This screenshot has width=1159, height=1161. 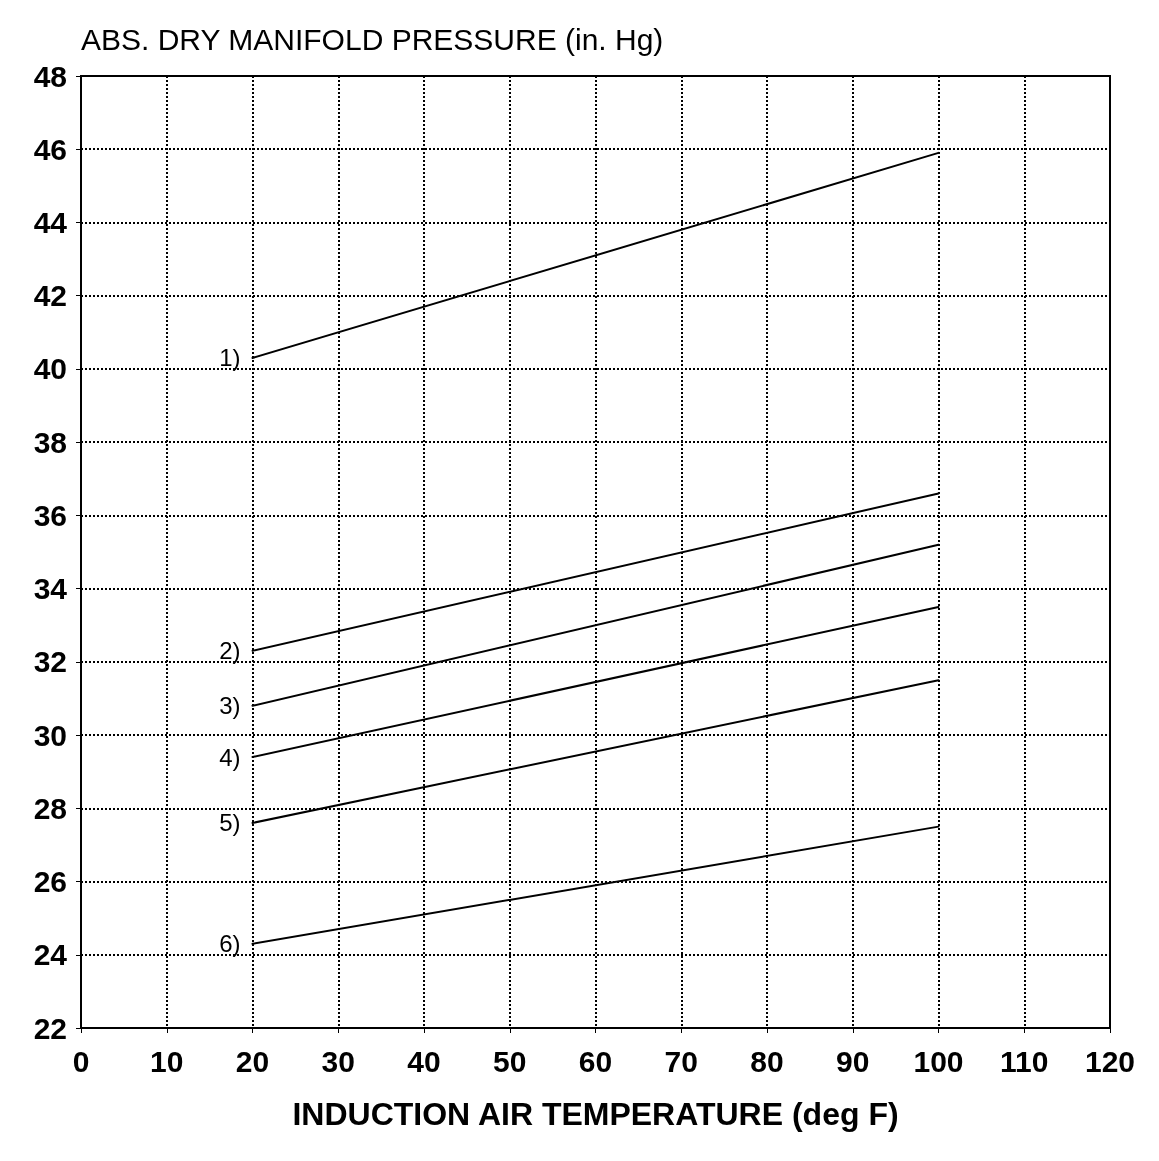 What do you see at coordinates (230, 651) in the screenshot?
I see `series-label: 2)` at bounding box center [230, 651].